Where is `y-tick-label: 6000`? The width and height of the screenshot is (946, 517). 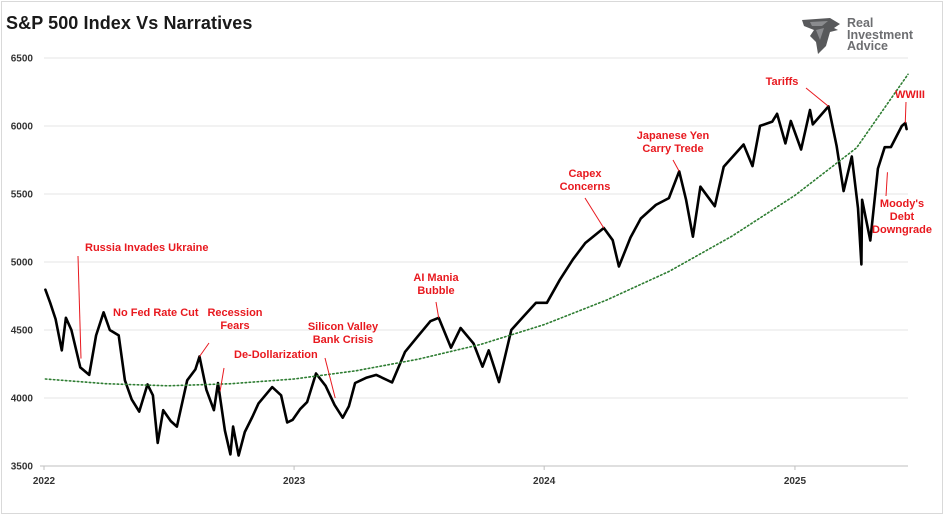 y-tick-label: 6000 is located at coordinates (22, 127).